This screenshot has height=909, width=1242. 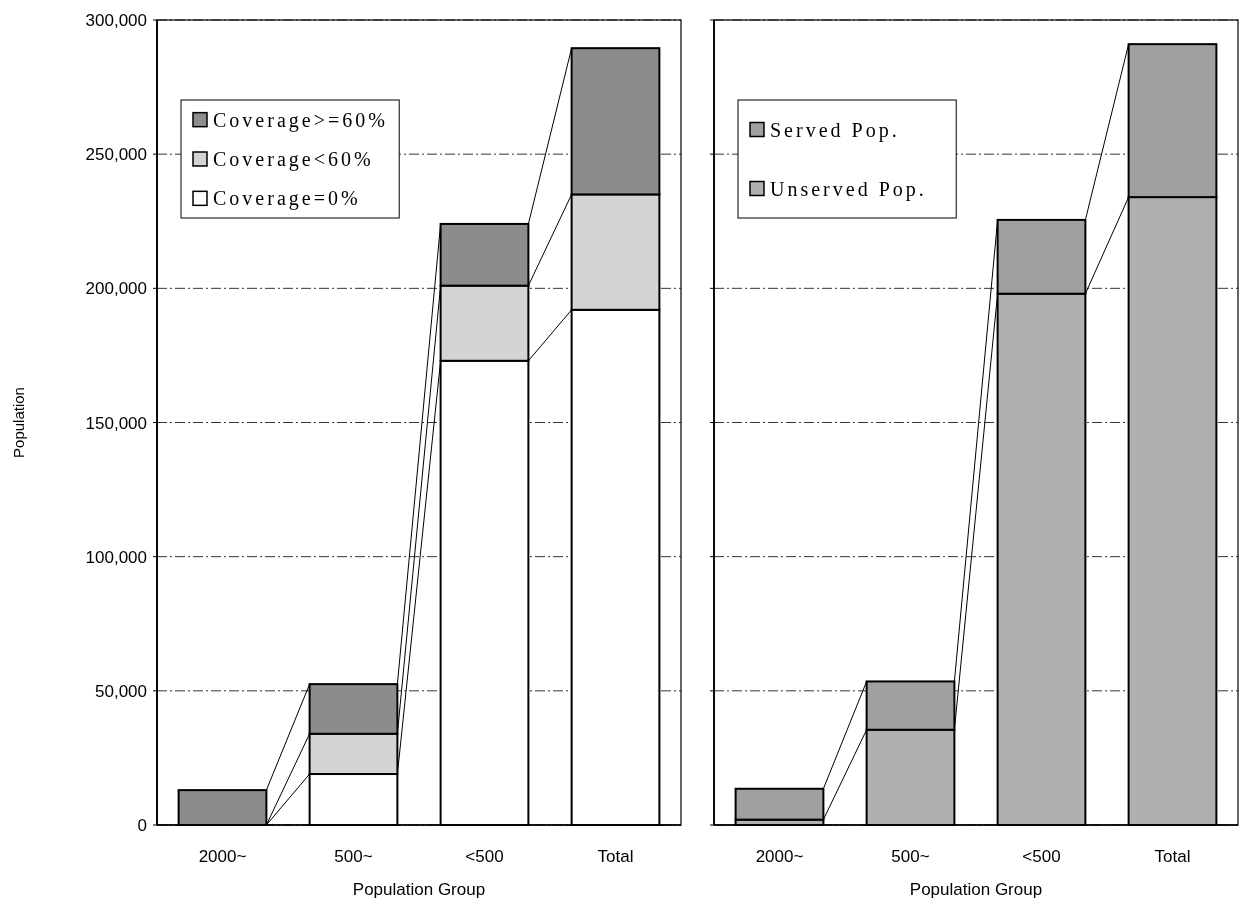 I want to click on legend-label: Coverage<60%, so click(x=293, y=159).